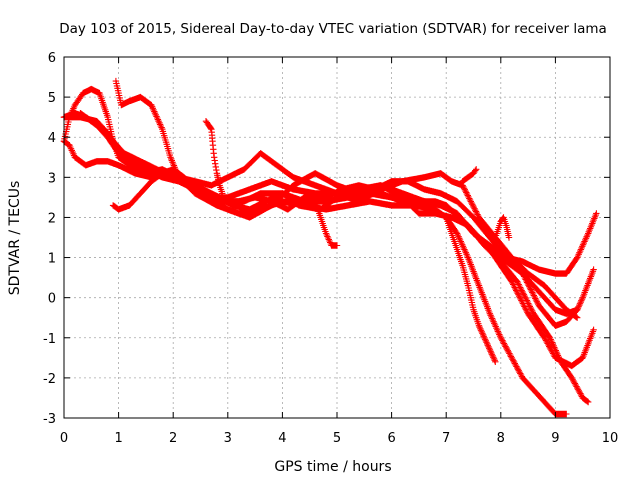 This screenshot has height=480, width=640. I want to click on x-tick-label: 4, so click(282, 438).